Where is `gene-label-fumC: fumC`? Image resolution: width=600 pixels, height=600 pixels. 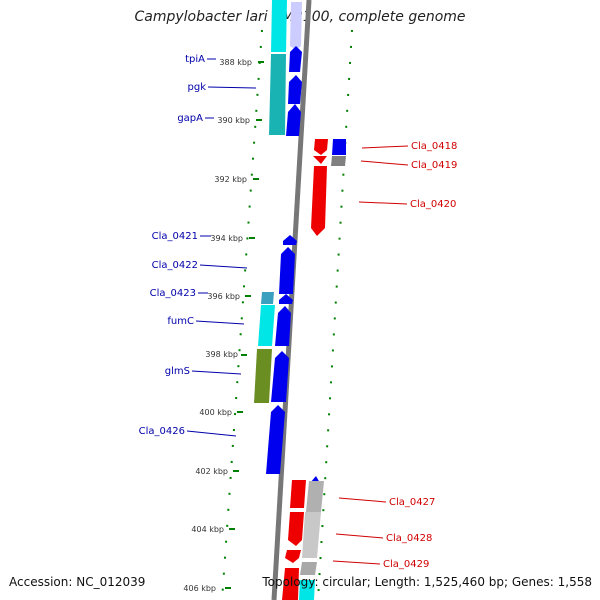 gene-label-fumC: fumC is located at coordinates (180, 321).